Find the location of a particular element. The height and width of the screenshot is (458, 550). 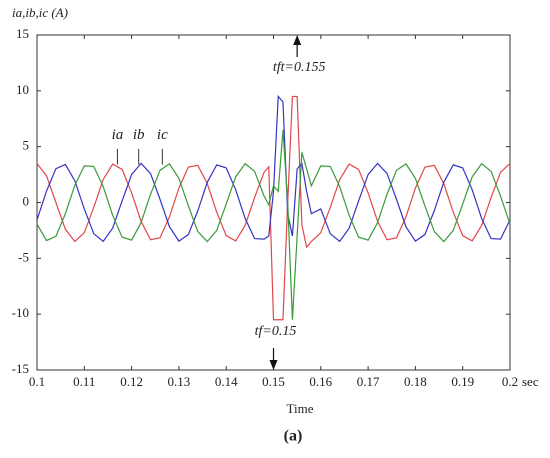

annotation: tf=0.15 is located at coordinates (276, 331).